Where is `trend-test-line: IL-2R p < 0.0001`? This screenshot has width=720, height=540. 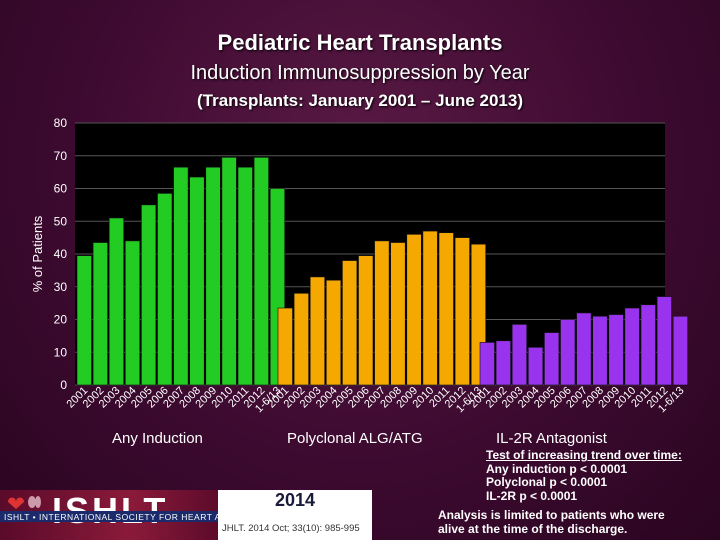 trend-test-line: IL-2R p < 0.0001 is located at coordinates (532, 495).